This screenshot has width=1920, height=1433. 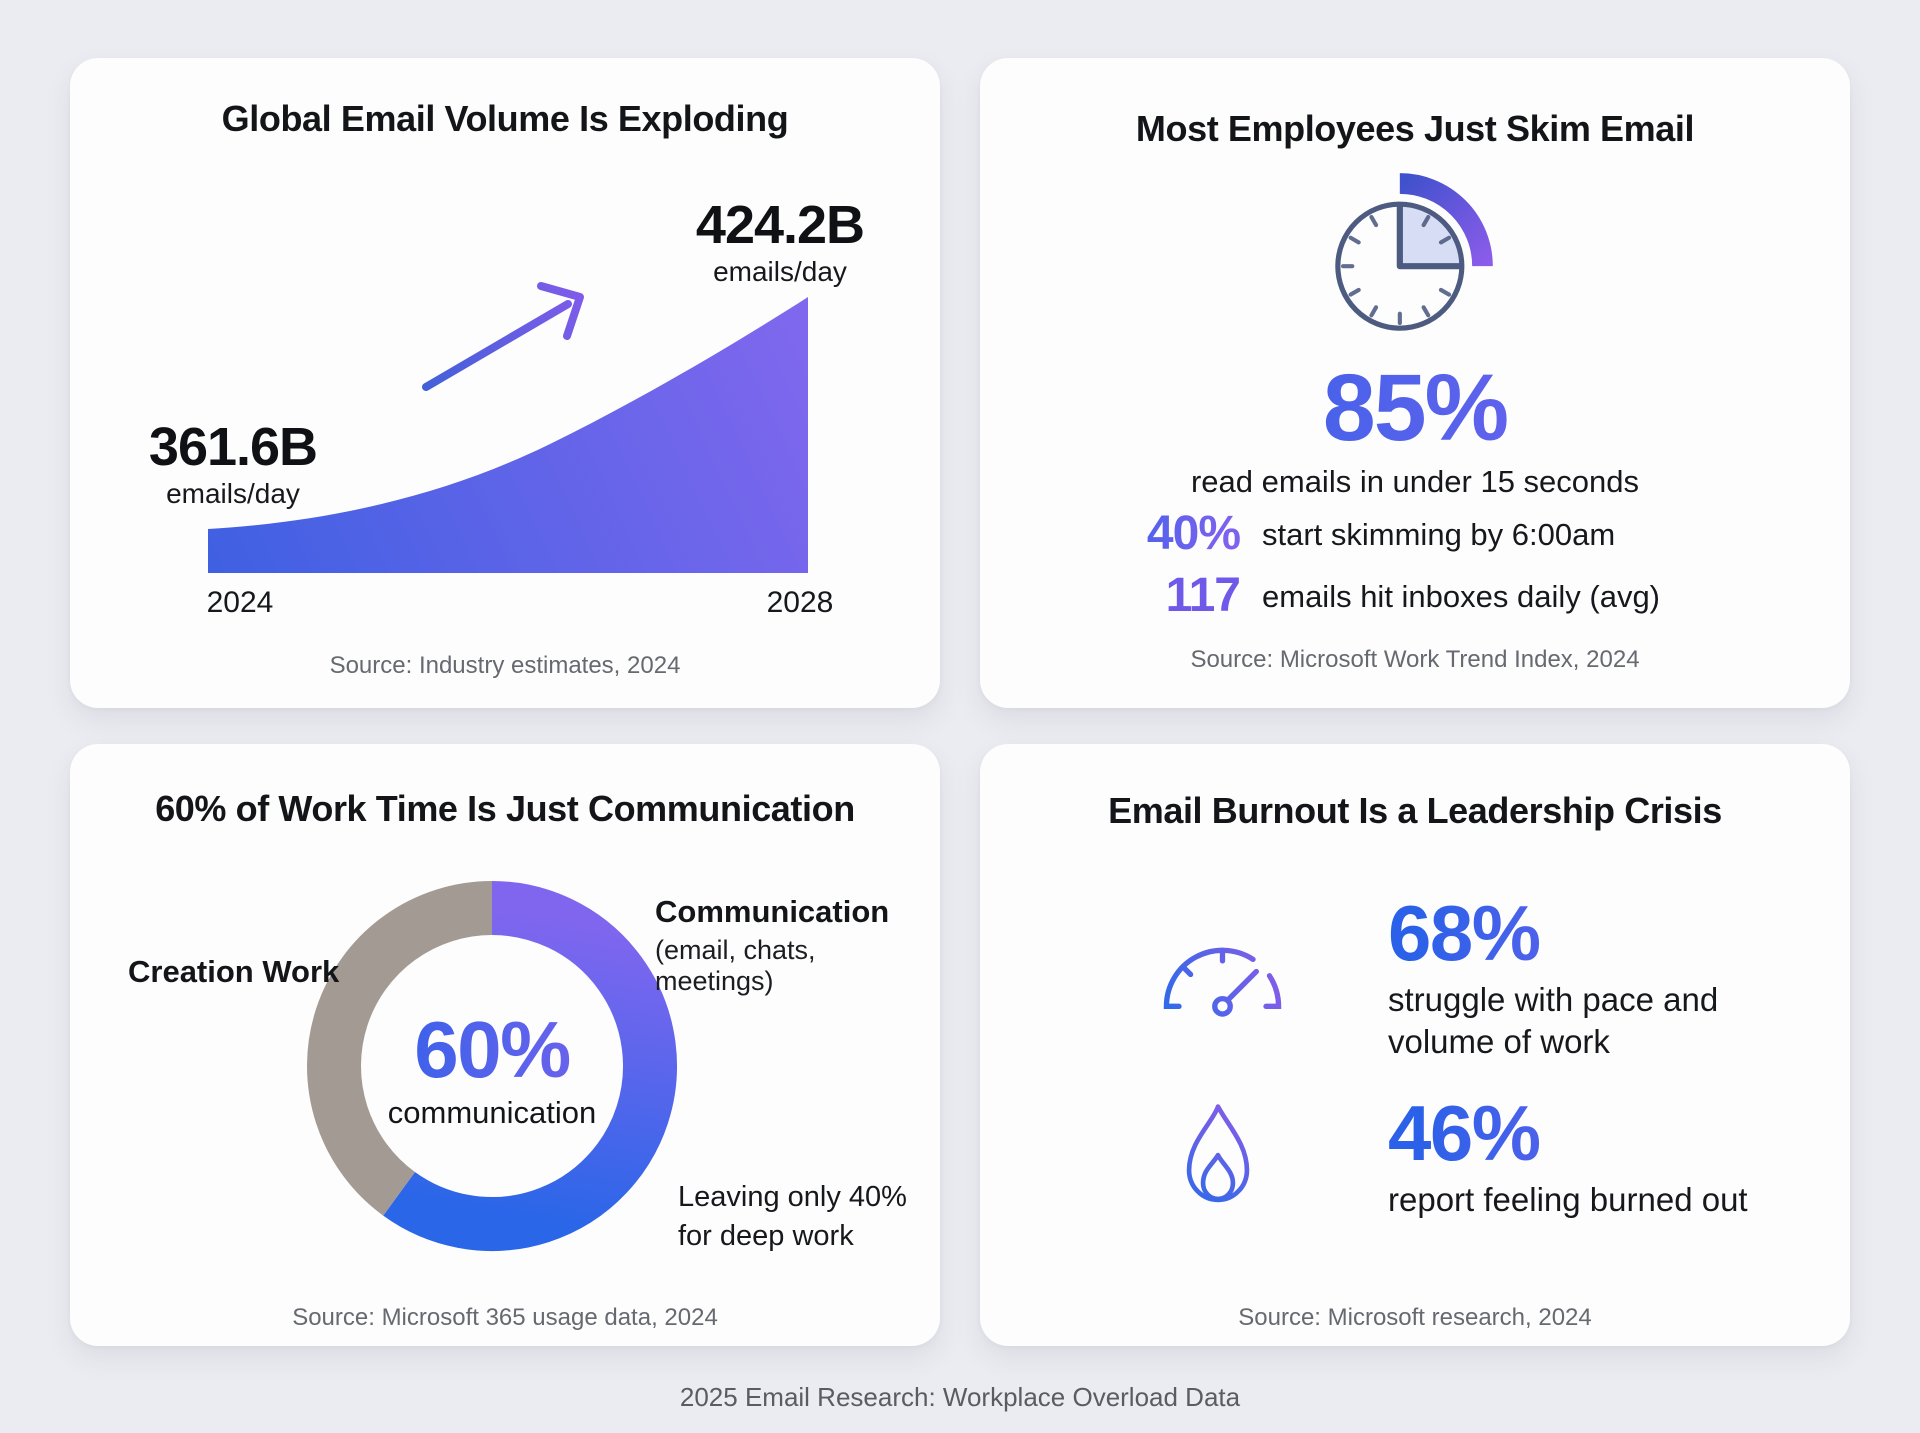 What do you see at coordinates (792, 1217) in the screenshot?
I see `deep-work-note: Leaving only 40% for deep work` at bounding box center [792, 1217].